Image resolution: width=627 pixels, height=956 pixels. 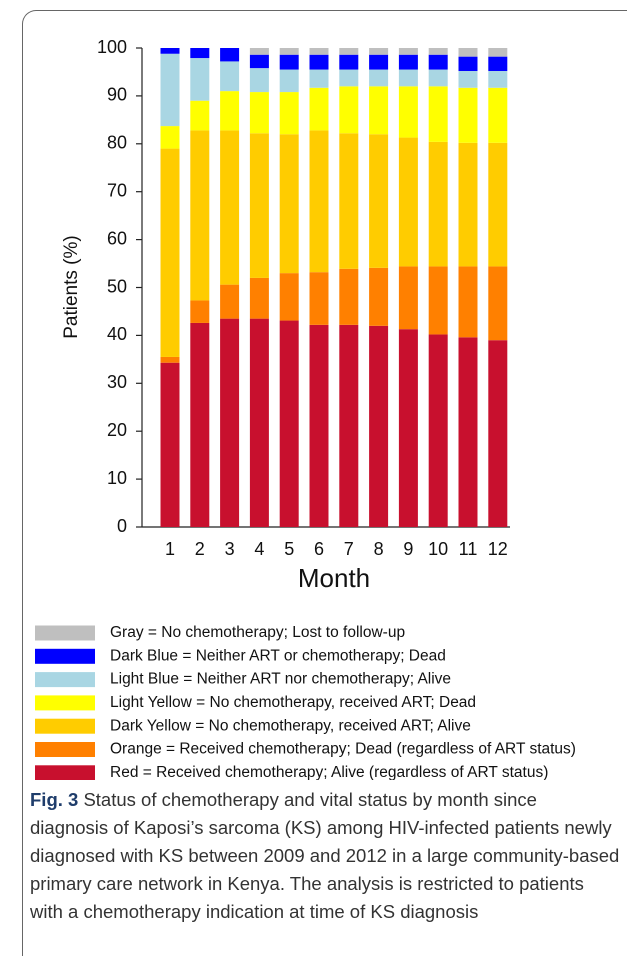 What do you see at coordinates (117, 334) in the screenshot?
I see `y-tick-label: 40` at bounding box center [117, 334].